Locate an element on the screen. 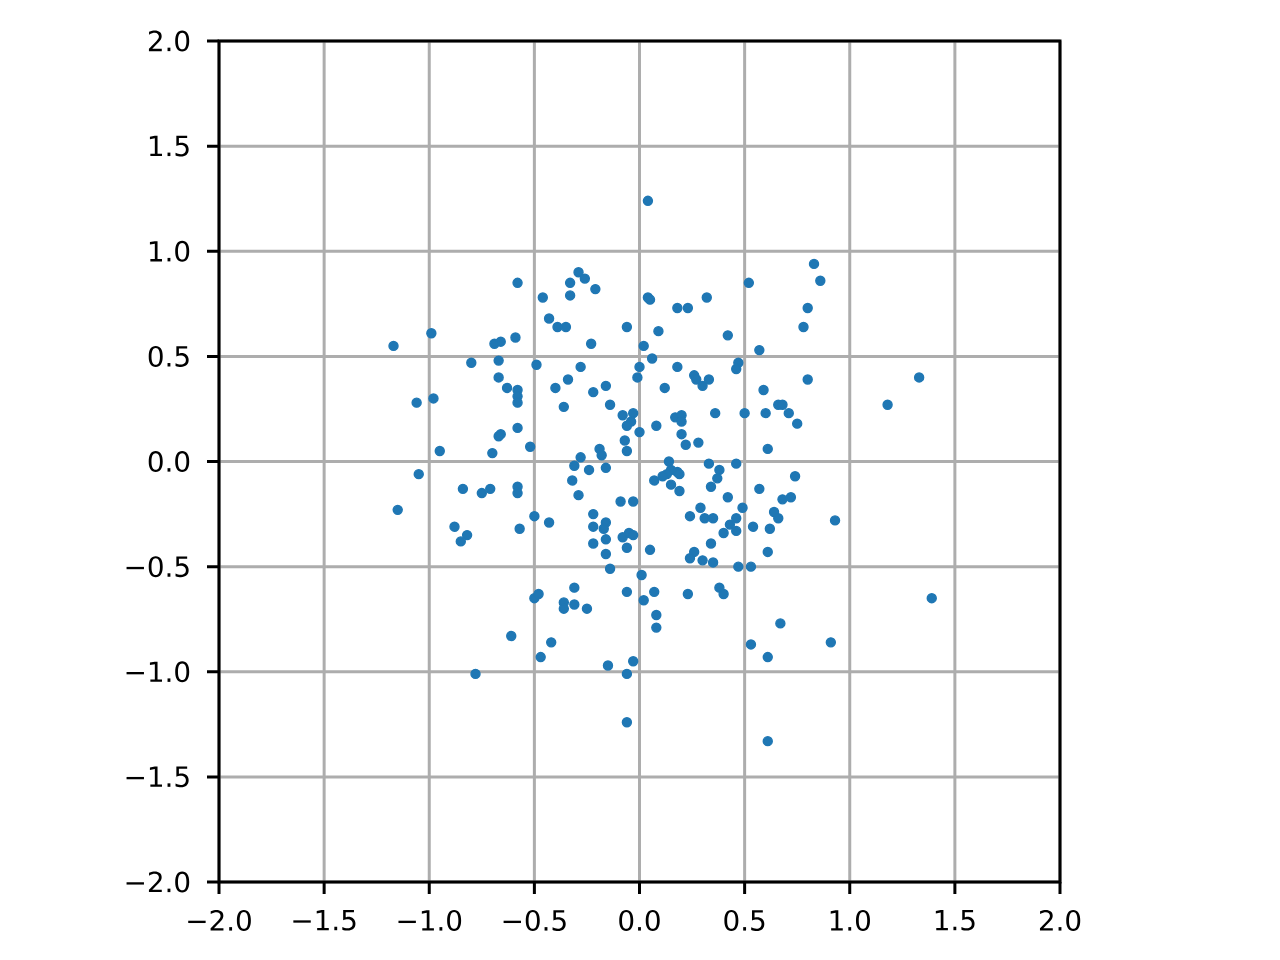 The width and height of the screenshot is (1280, 960). x-tick-label: 1.5 is located at coordinates (955, 920).